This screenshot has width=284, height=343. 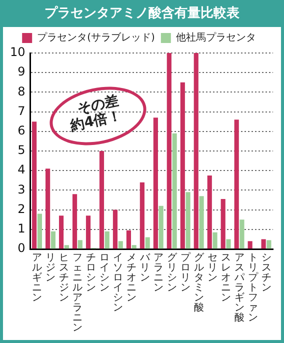 I want to click on y-tick-label: 10, so click(x=18, y=52).